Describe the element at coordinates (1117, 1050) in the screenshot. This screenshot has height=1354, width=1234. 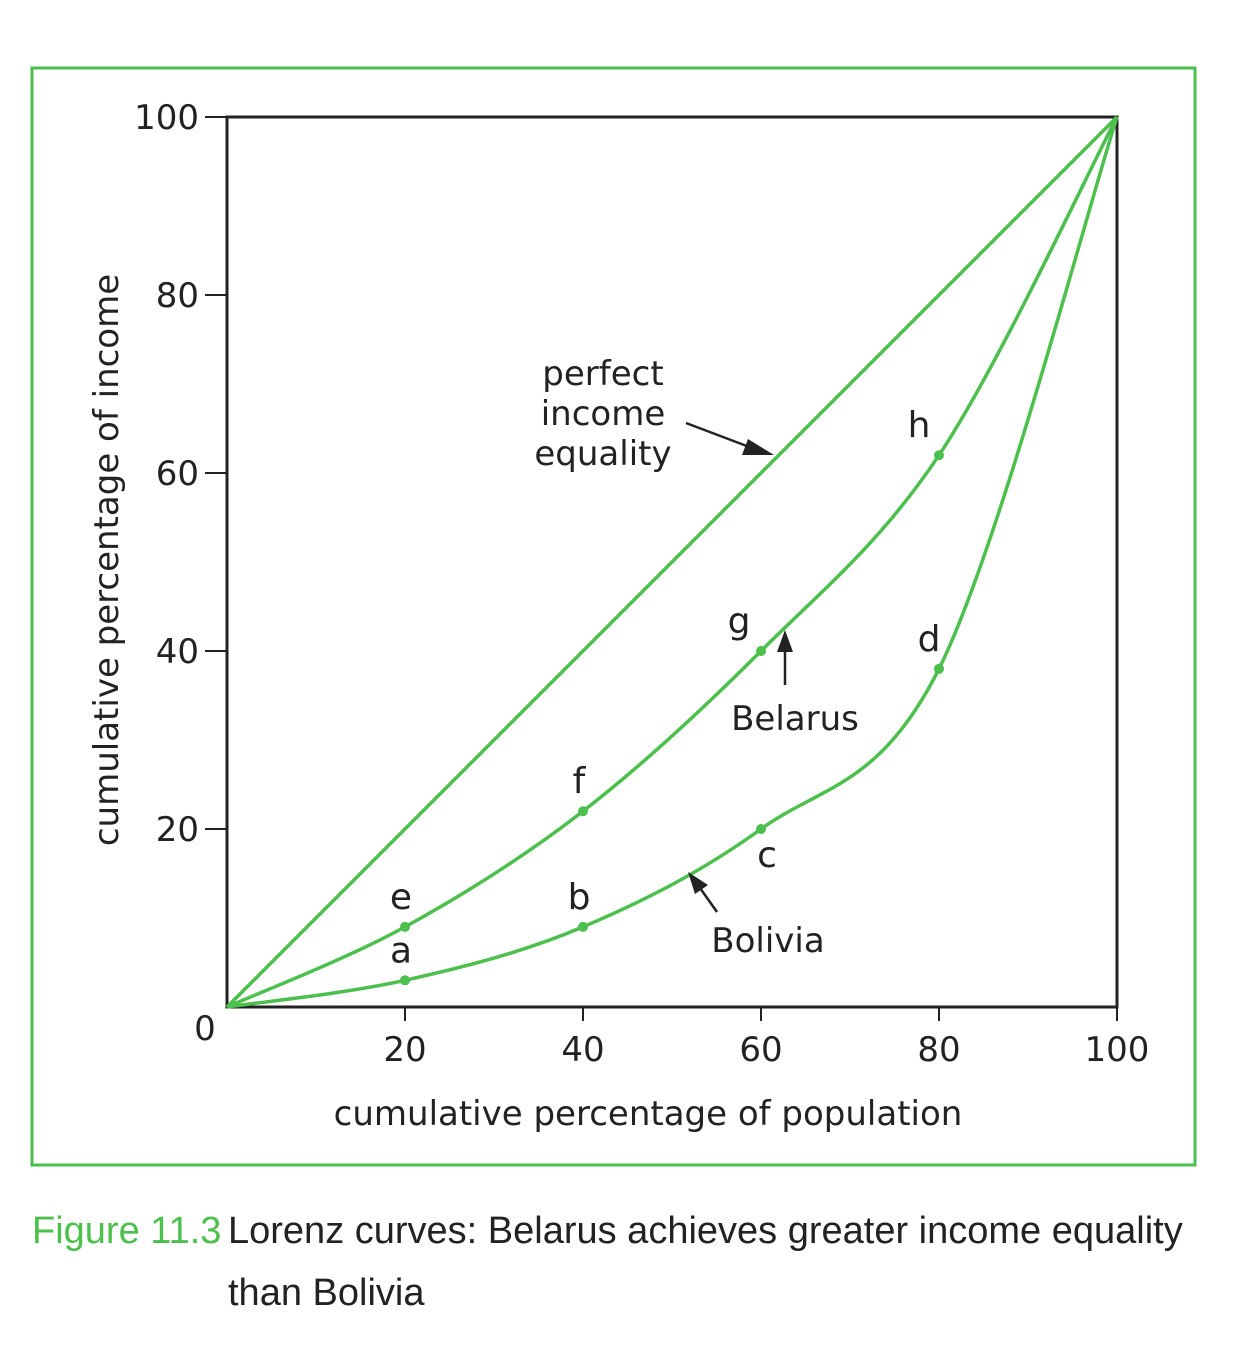
I see `x-tick-label: 100` at that location.